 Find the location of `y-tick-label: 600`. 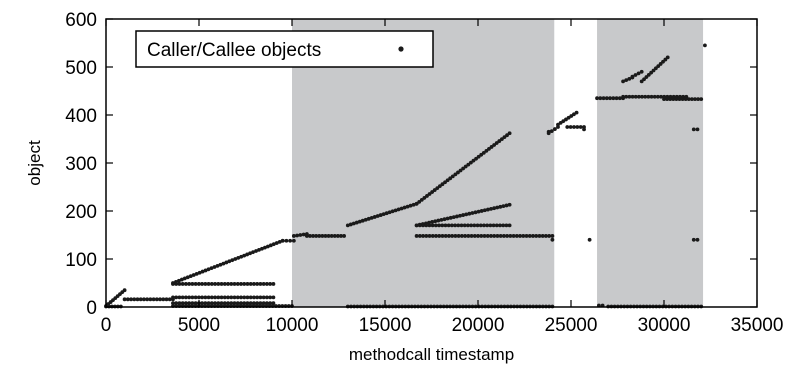

y-tick-label: 600 is located at coordinates (81, 20).